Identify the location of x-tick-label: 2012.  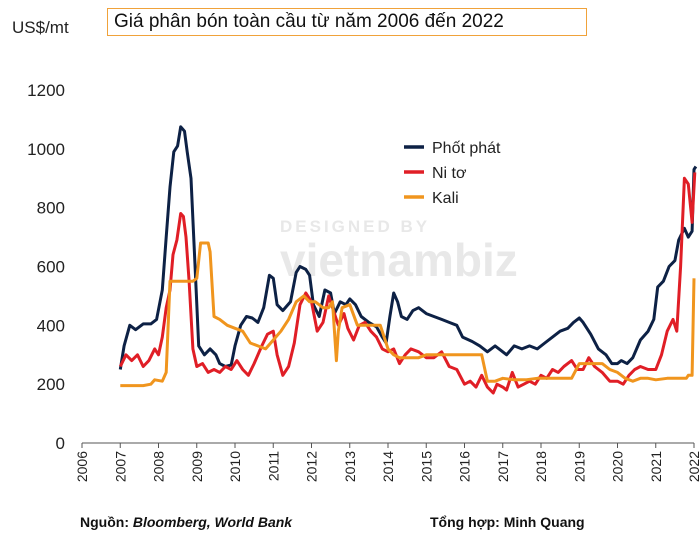
(312, 466).